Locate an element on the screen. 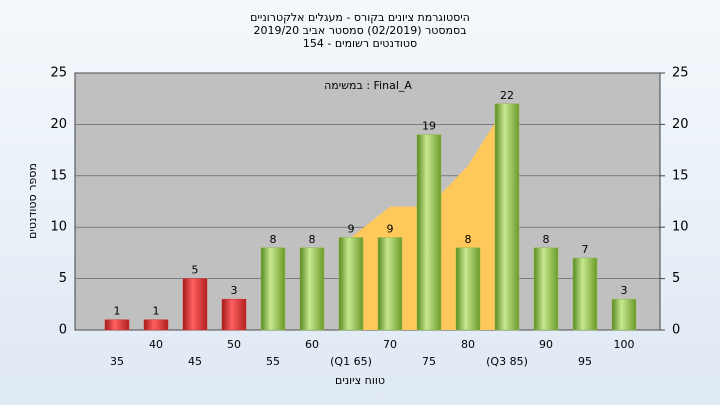 This screenshot has width=720, height=405. y-tick-label: 10 is located at coordinates (58, 227).